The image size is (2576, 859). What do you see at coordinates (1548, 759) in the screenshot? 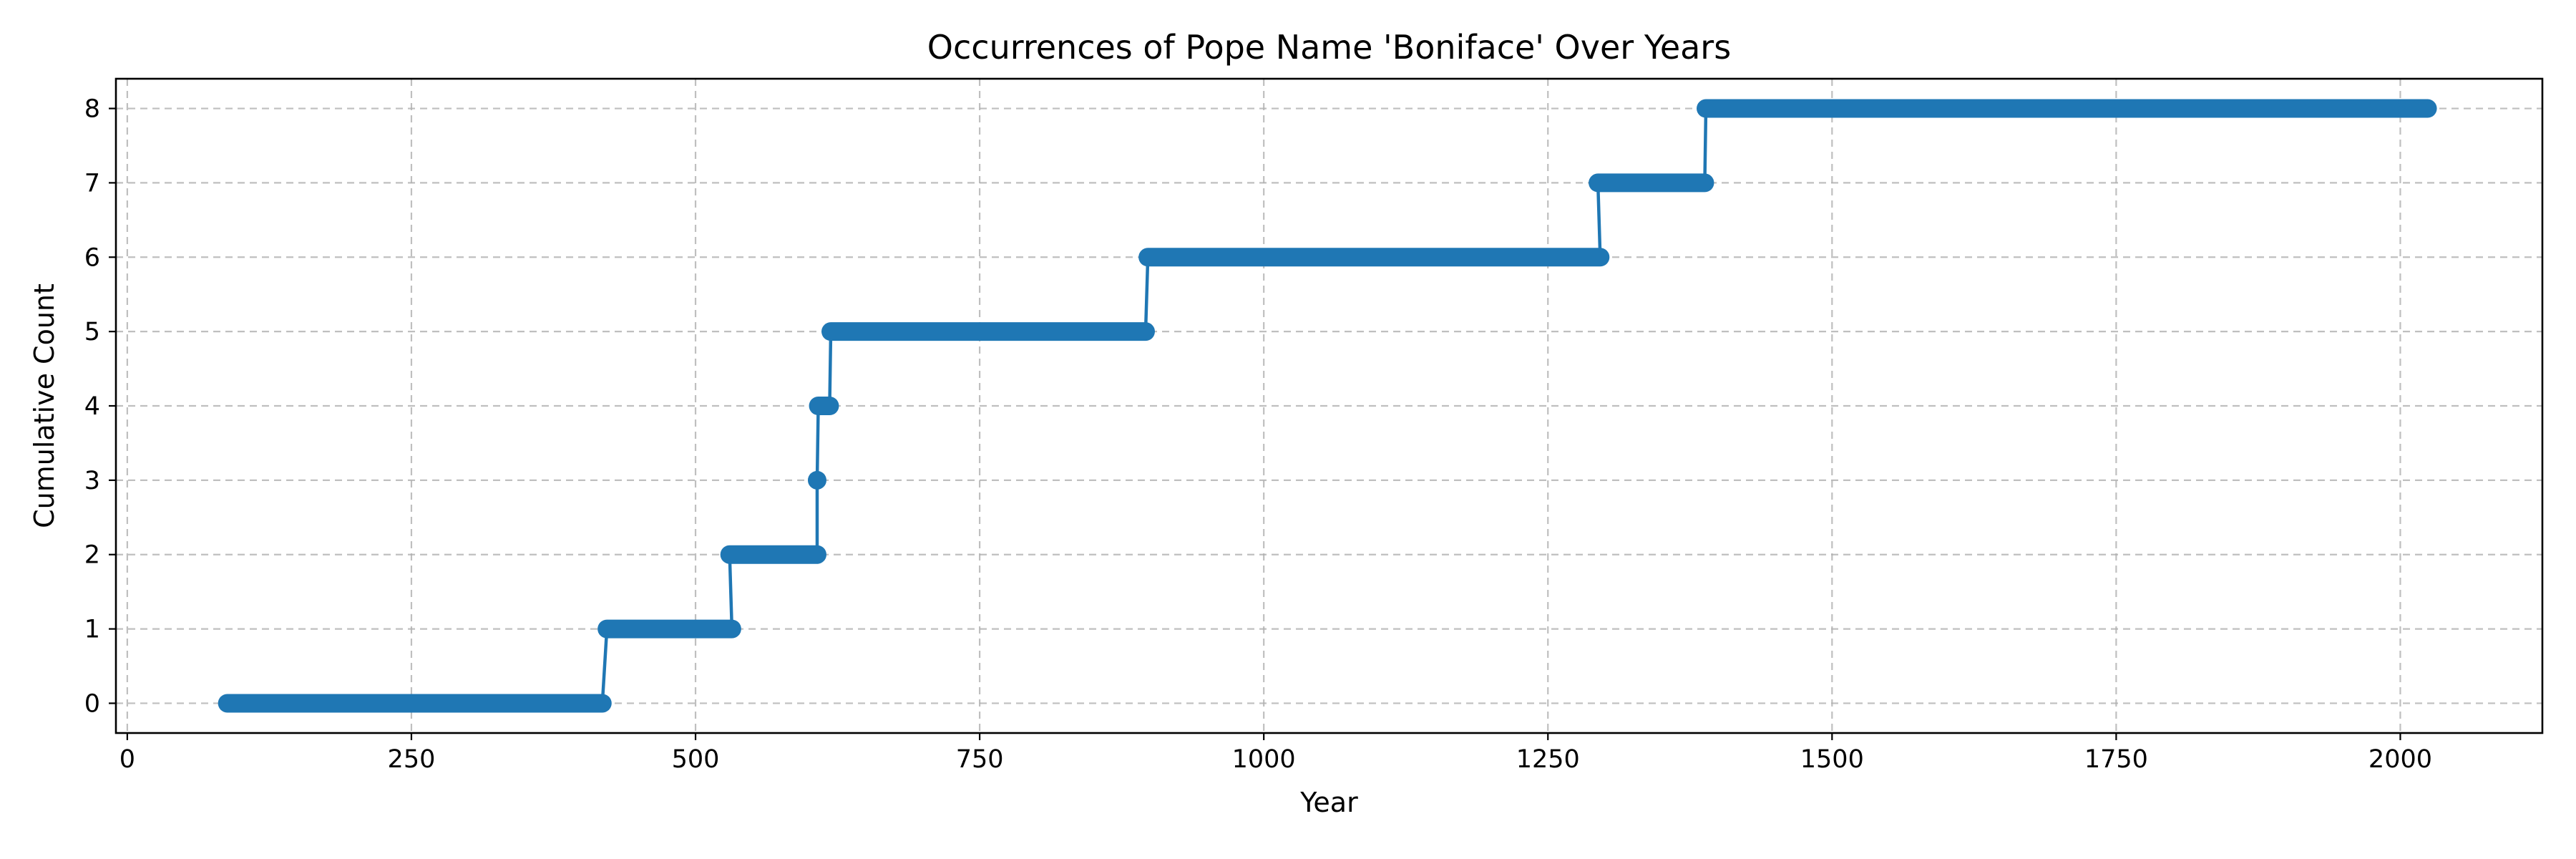
I see `x-tick-label: 1250` at bounding box center [1548, 759].